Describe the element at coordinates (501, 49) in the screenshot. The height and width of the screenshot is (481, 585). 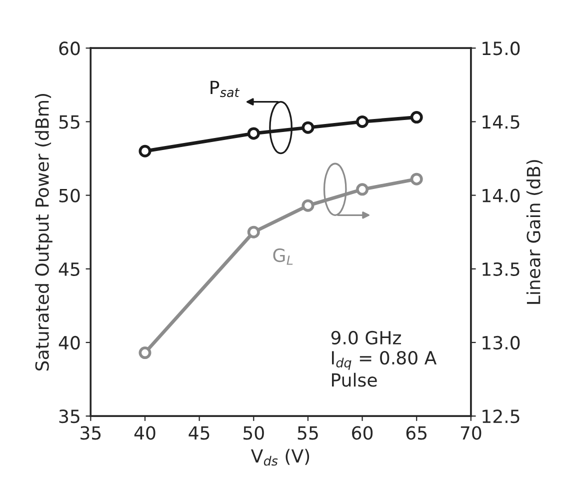
I see `y2-tick-label: 15.0` at that location.